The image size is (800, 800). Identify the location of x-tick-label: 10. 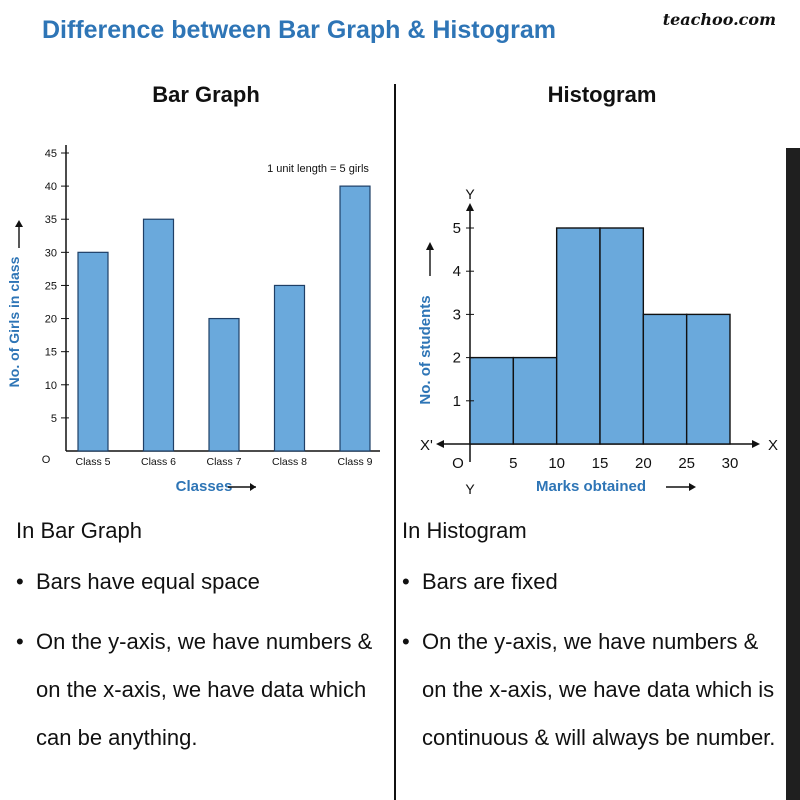
(556, 463).